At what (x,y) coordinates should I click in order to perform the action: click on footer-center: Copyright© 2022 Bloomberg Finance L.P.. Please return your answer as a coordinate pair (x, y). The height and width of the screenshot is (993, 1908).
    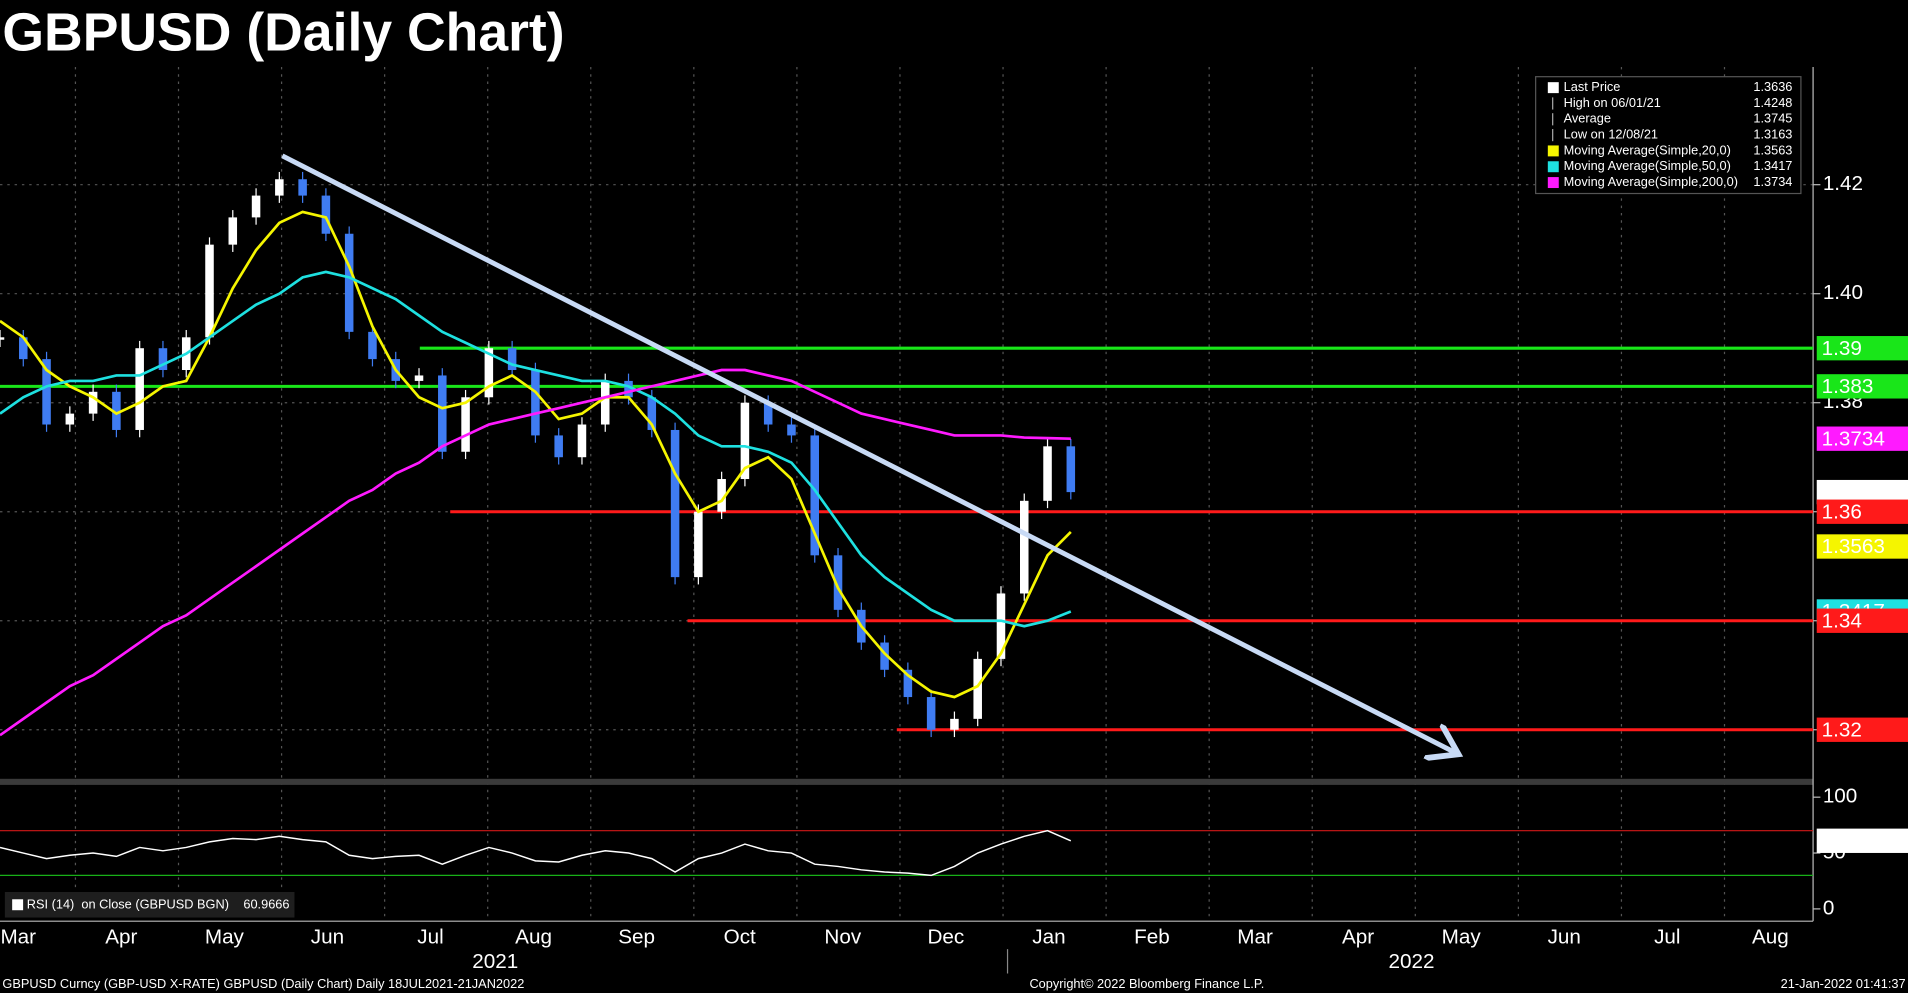
    Looking at the image, I should click on (1146, 983).